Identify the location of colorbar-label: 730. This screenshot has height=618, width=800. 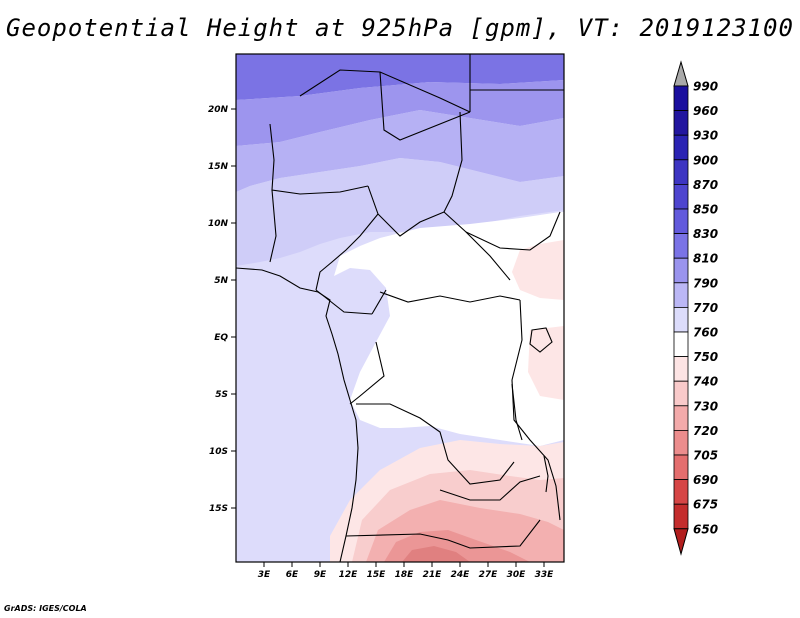
(705, 406).